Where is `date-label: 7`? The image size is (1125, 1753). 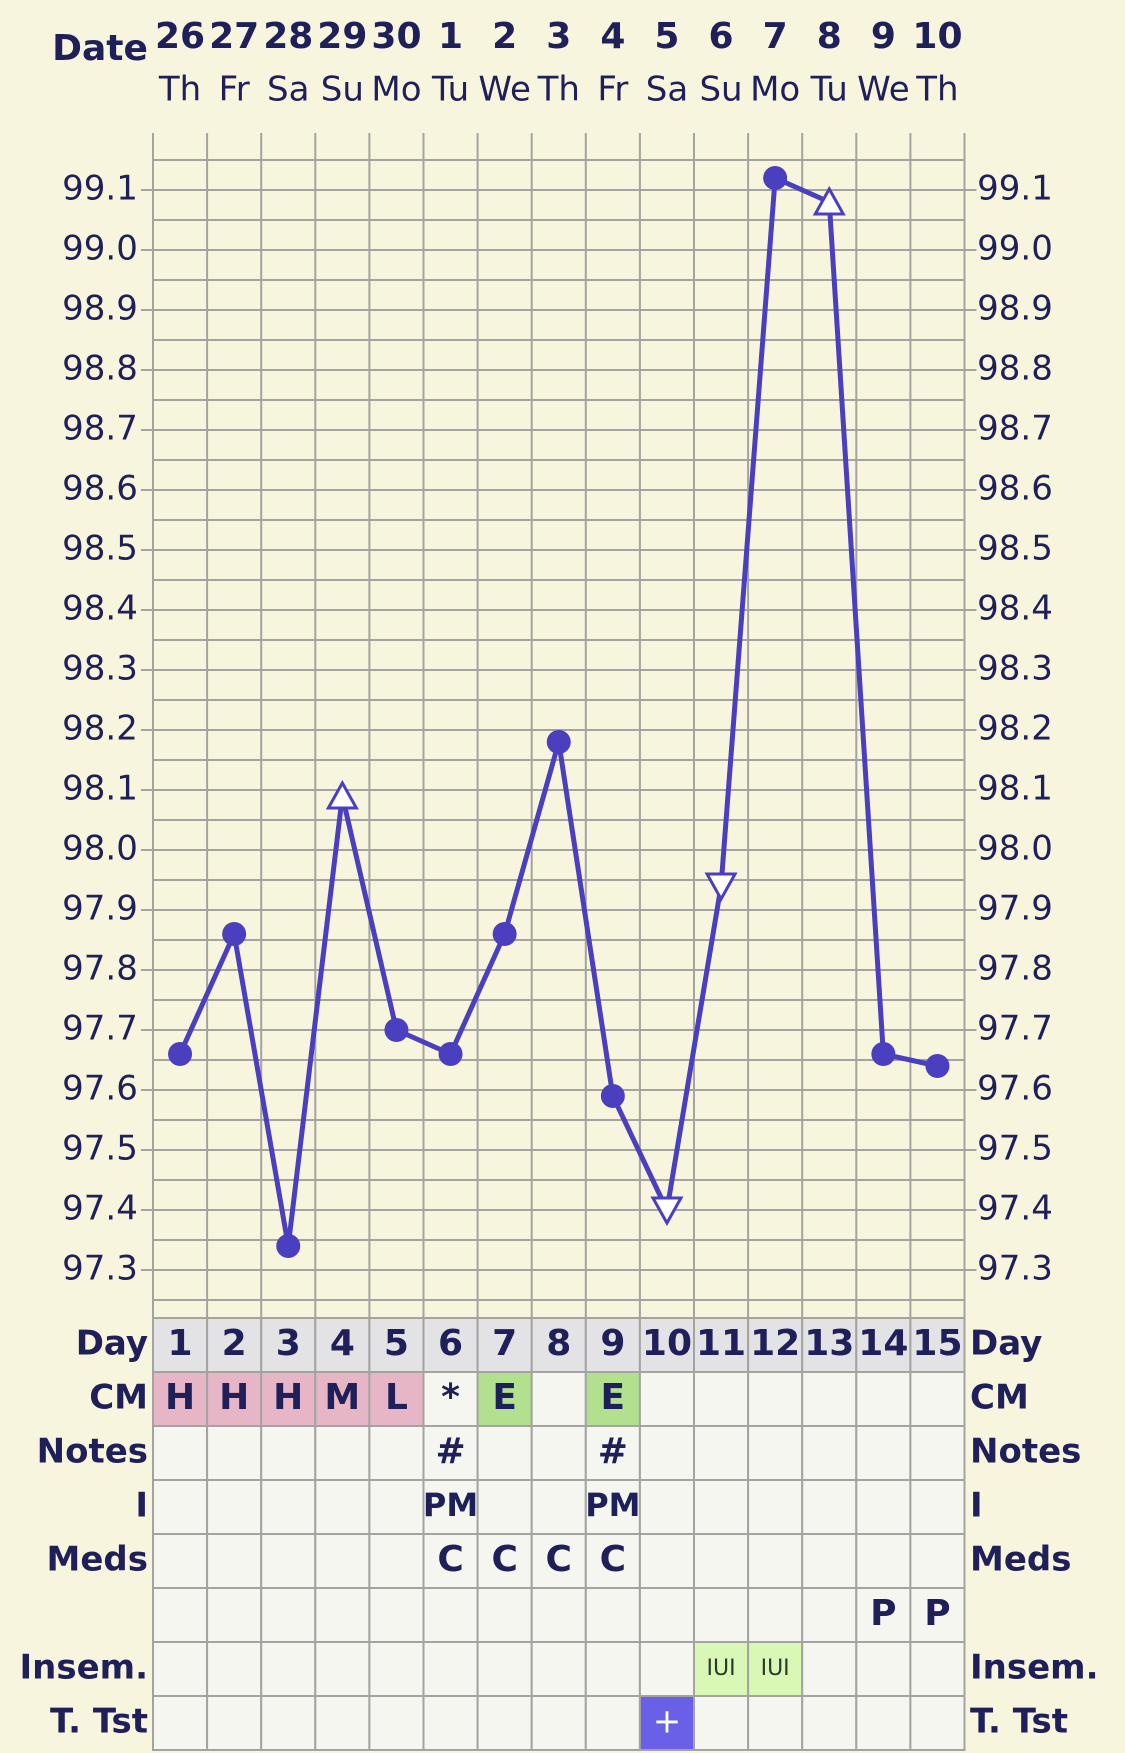 date-label: 7 is located at coordinates (775, 36).